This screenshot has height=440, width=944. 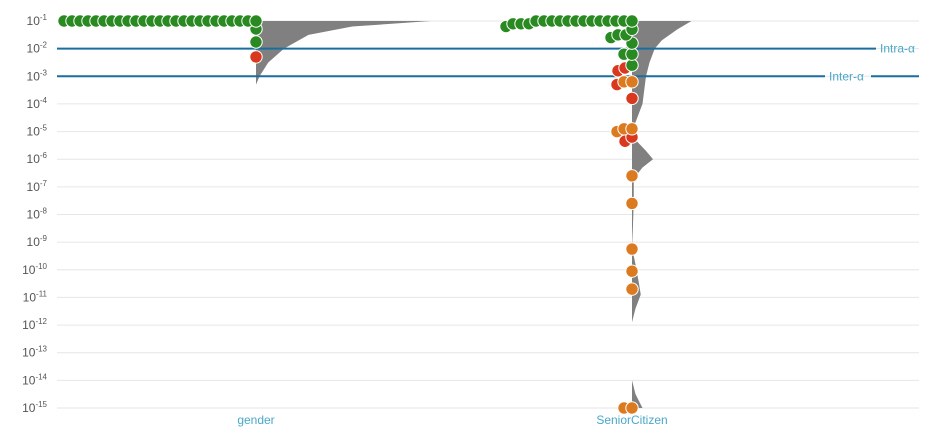 What do you see at coordinates (34, 269) in the screenshot?
I see `y-tick-label: 10⁻¹⁰` at bounding box center [34, 269].